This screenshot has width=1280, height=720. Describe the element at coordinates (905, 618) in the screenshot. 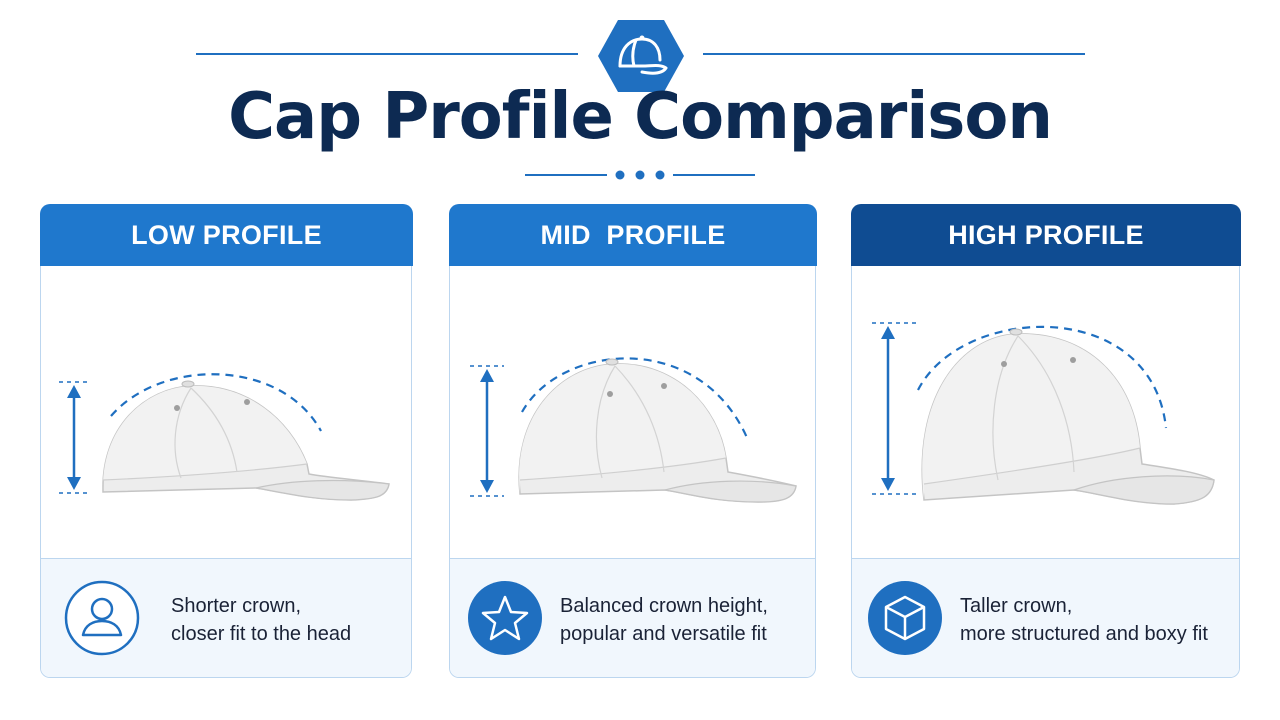

I see `cube-icon` at that location.